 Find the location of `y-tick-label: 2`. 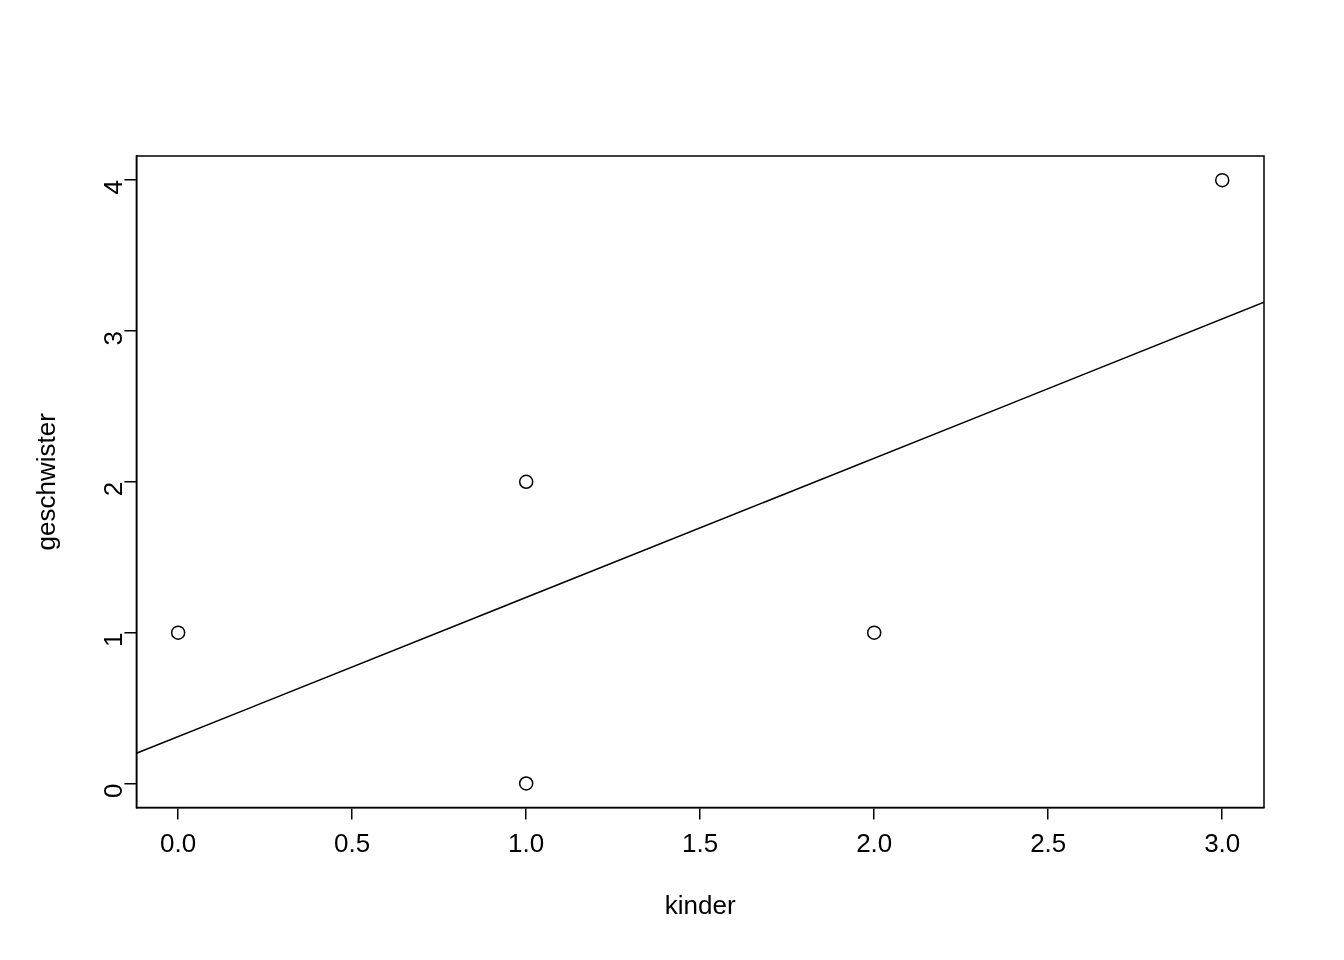

y-tick-label: 2 is located at coordinates (112, 489).